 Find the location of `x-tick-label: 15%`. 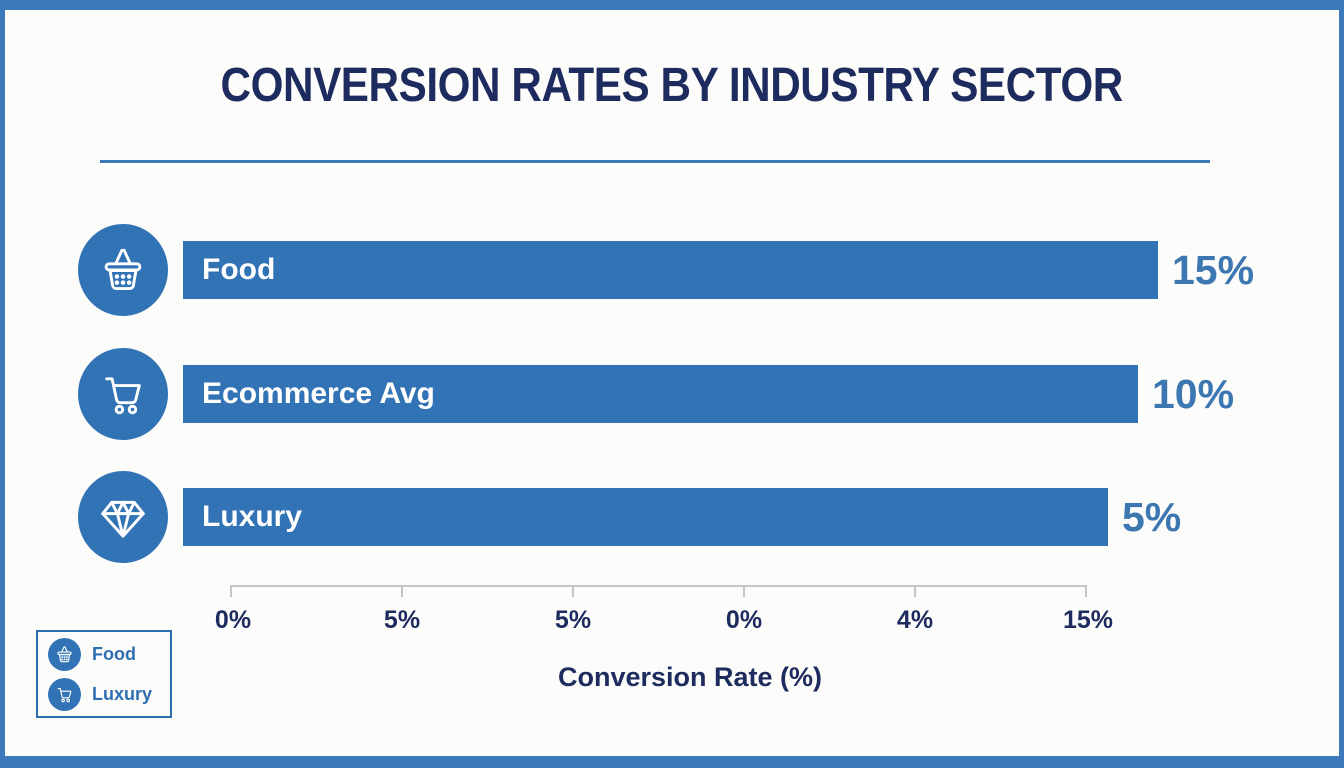

x-tick-label: 15% is located at coordinates (1088, 620).